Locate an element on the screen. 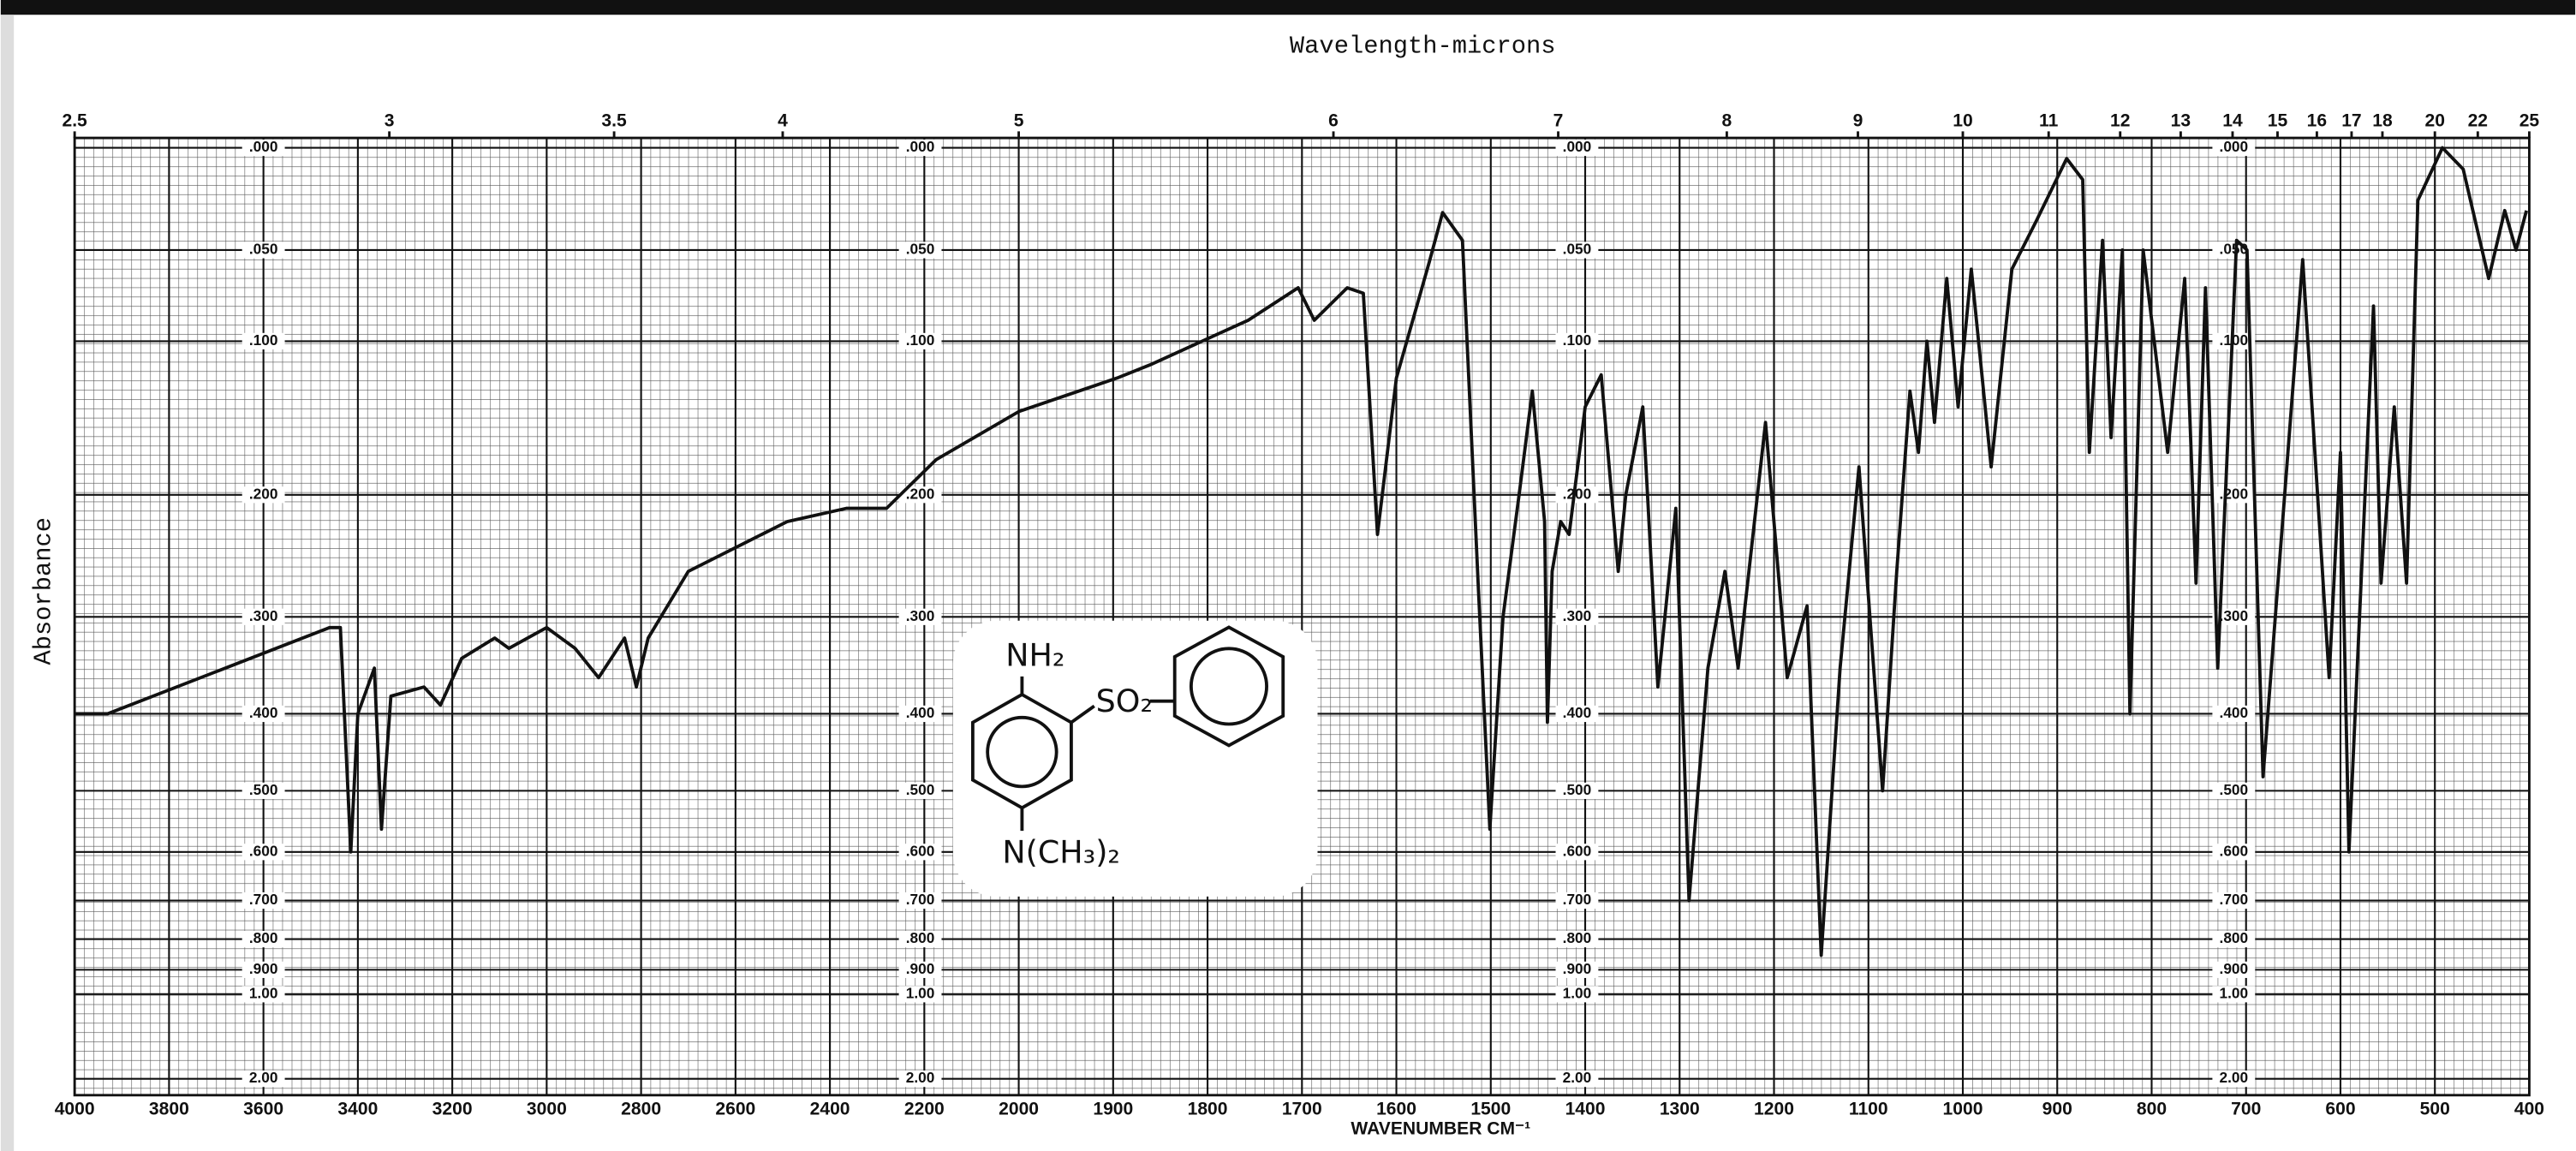 This screenshot has width=2576, height=1151. x-tick-label: 3200 is located at coordinates (452, 1109).